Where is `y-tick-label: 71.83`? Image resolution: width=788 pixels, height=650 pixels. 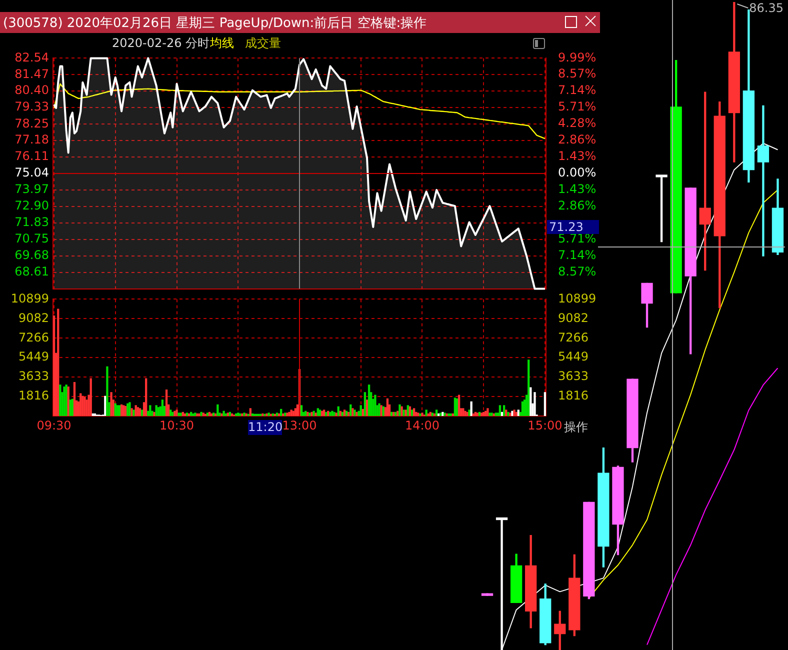
y-tick-label: 71.83 is located at coordinates (31, 221).